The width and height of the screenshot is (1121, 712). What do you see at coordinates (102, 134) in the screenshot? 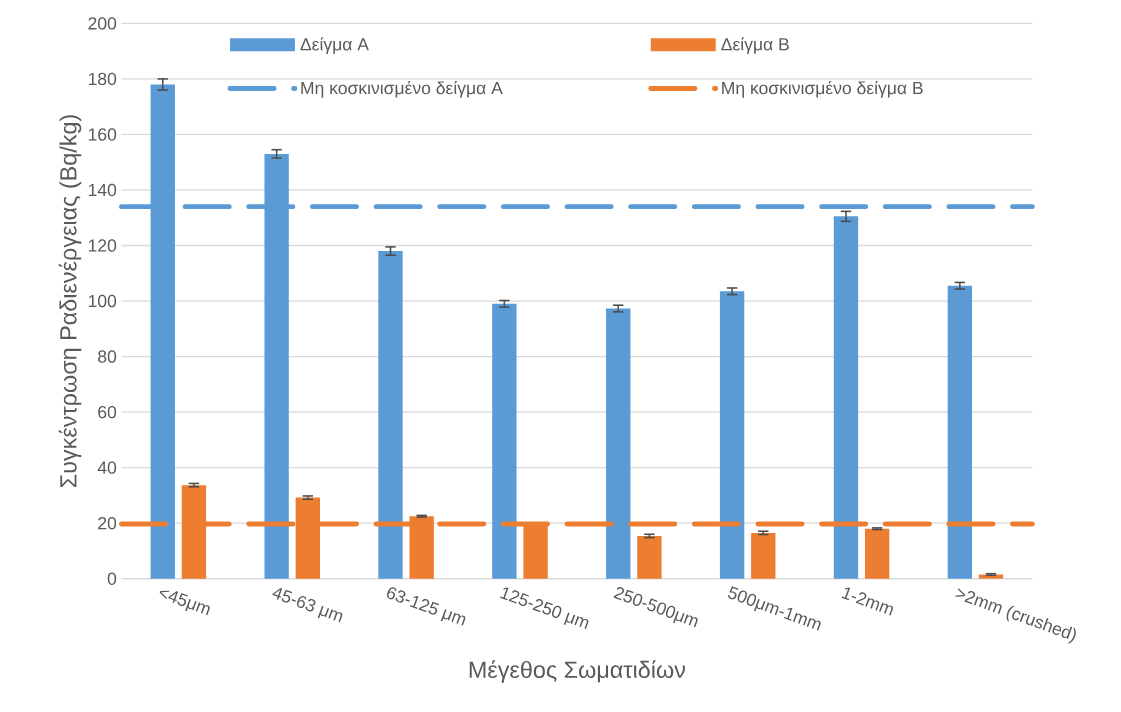
I see `y-tick-label: 160` at bounding box center [102, 134].